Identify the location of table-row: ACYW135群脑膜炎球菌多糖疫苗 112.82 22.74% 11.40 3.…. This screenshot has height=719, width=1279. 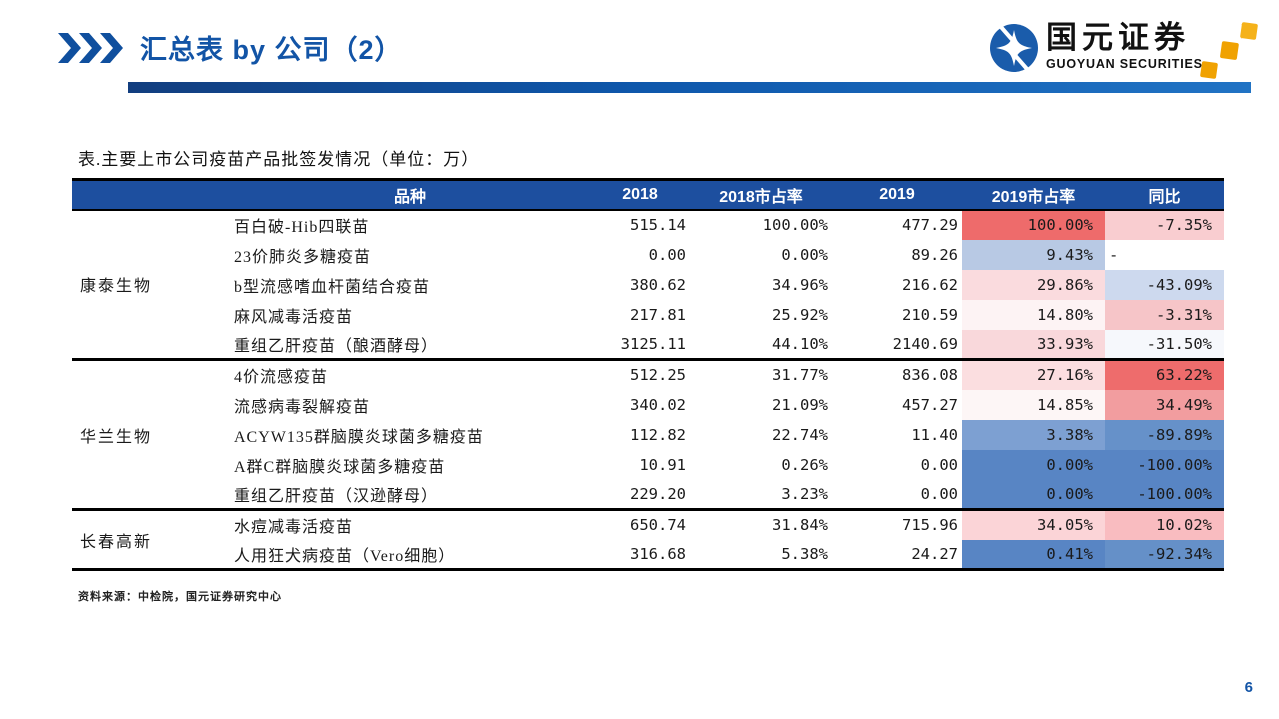
(648, 434).